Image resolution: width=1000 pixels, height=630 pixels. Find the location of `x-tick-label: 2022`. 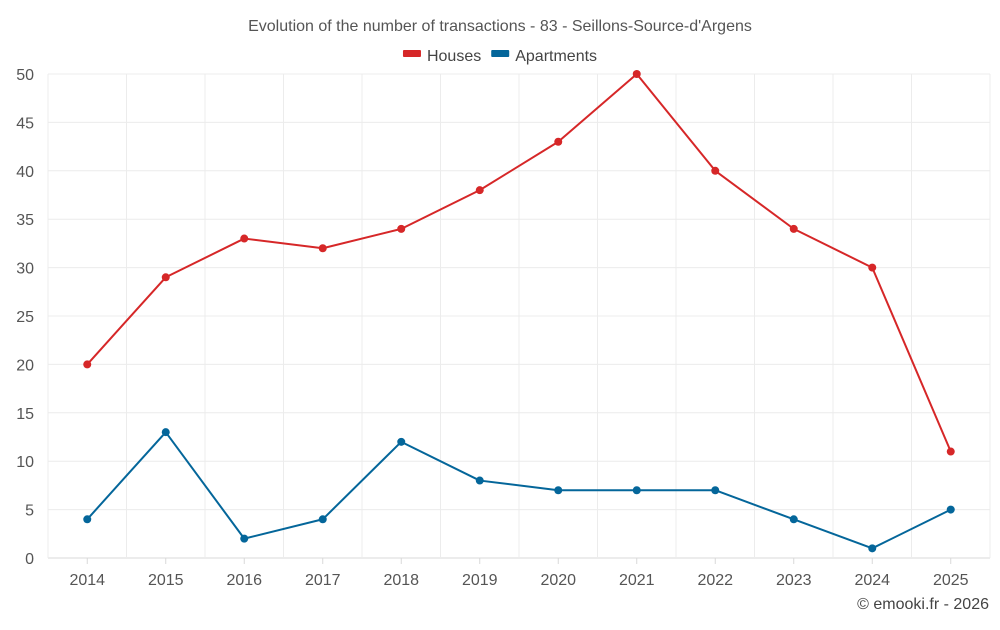

x-tick-label: 2022 is located at coordinates (715, 580).